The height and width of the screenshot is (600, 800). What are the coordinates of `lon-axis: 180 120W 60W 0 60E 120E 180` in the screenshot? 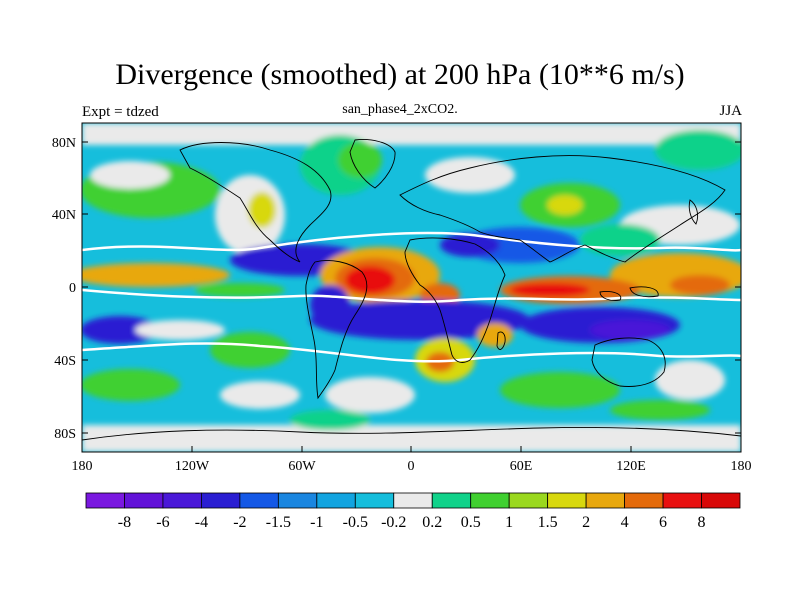 It's located at (412, 460).